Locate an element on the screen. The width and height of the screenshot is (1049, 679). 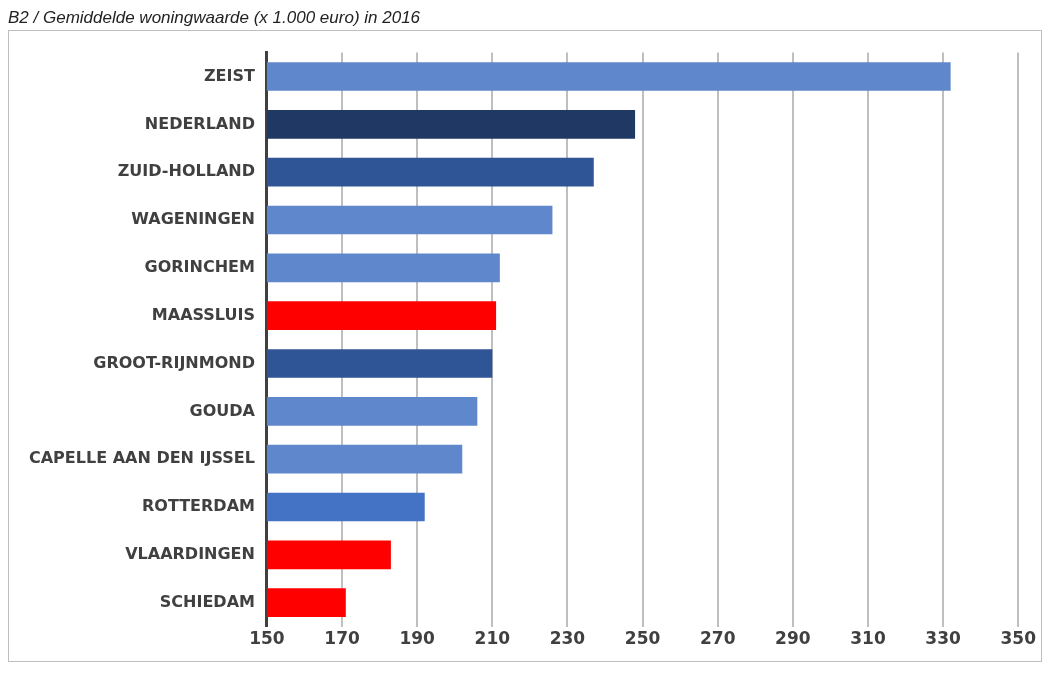
chart-title: B2 / Gemiddelde woningwaarde (x 1.000 euro) in 2016 is located at coordinates (215, 18).